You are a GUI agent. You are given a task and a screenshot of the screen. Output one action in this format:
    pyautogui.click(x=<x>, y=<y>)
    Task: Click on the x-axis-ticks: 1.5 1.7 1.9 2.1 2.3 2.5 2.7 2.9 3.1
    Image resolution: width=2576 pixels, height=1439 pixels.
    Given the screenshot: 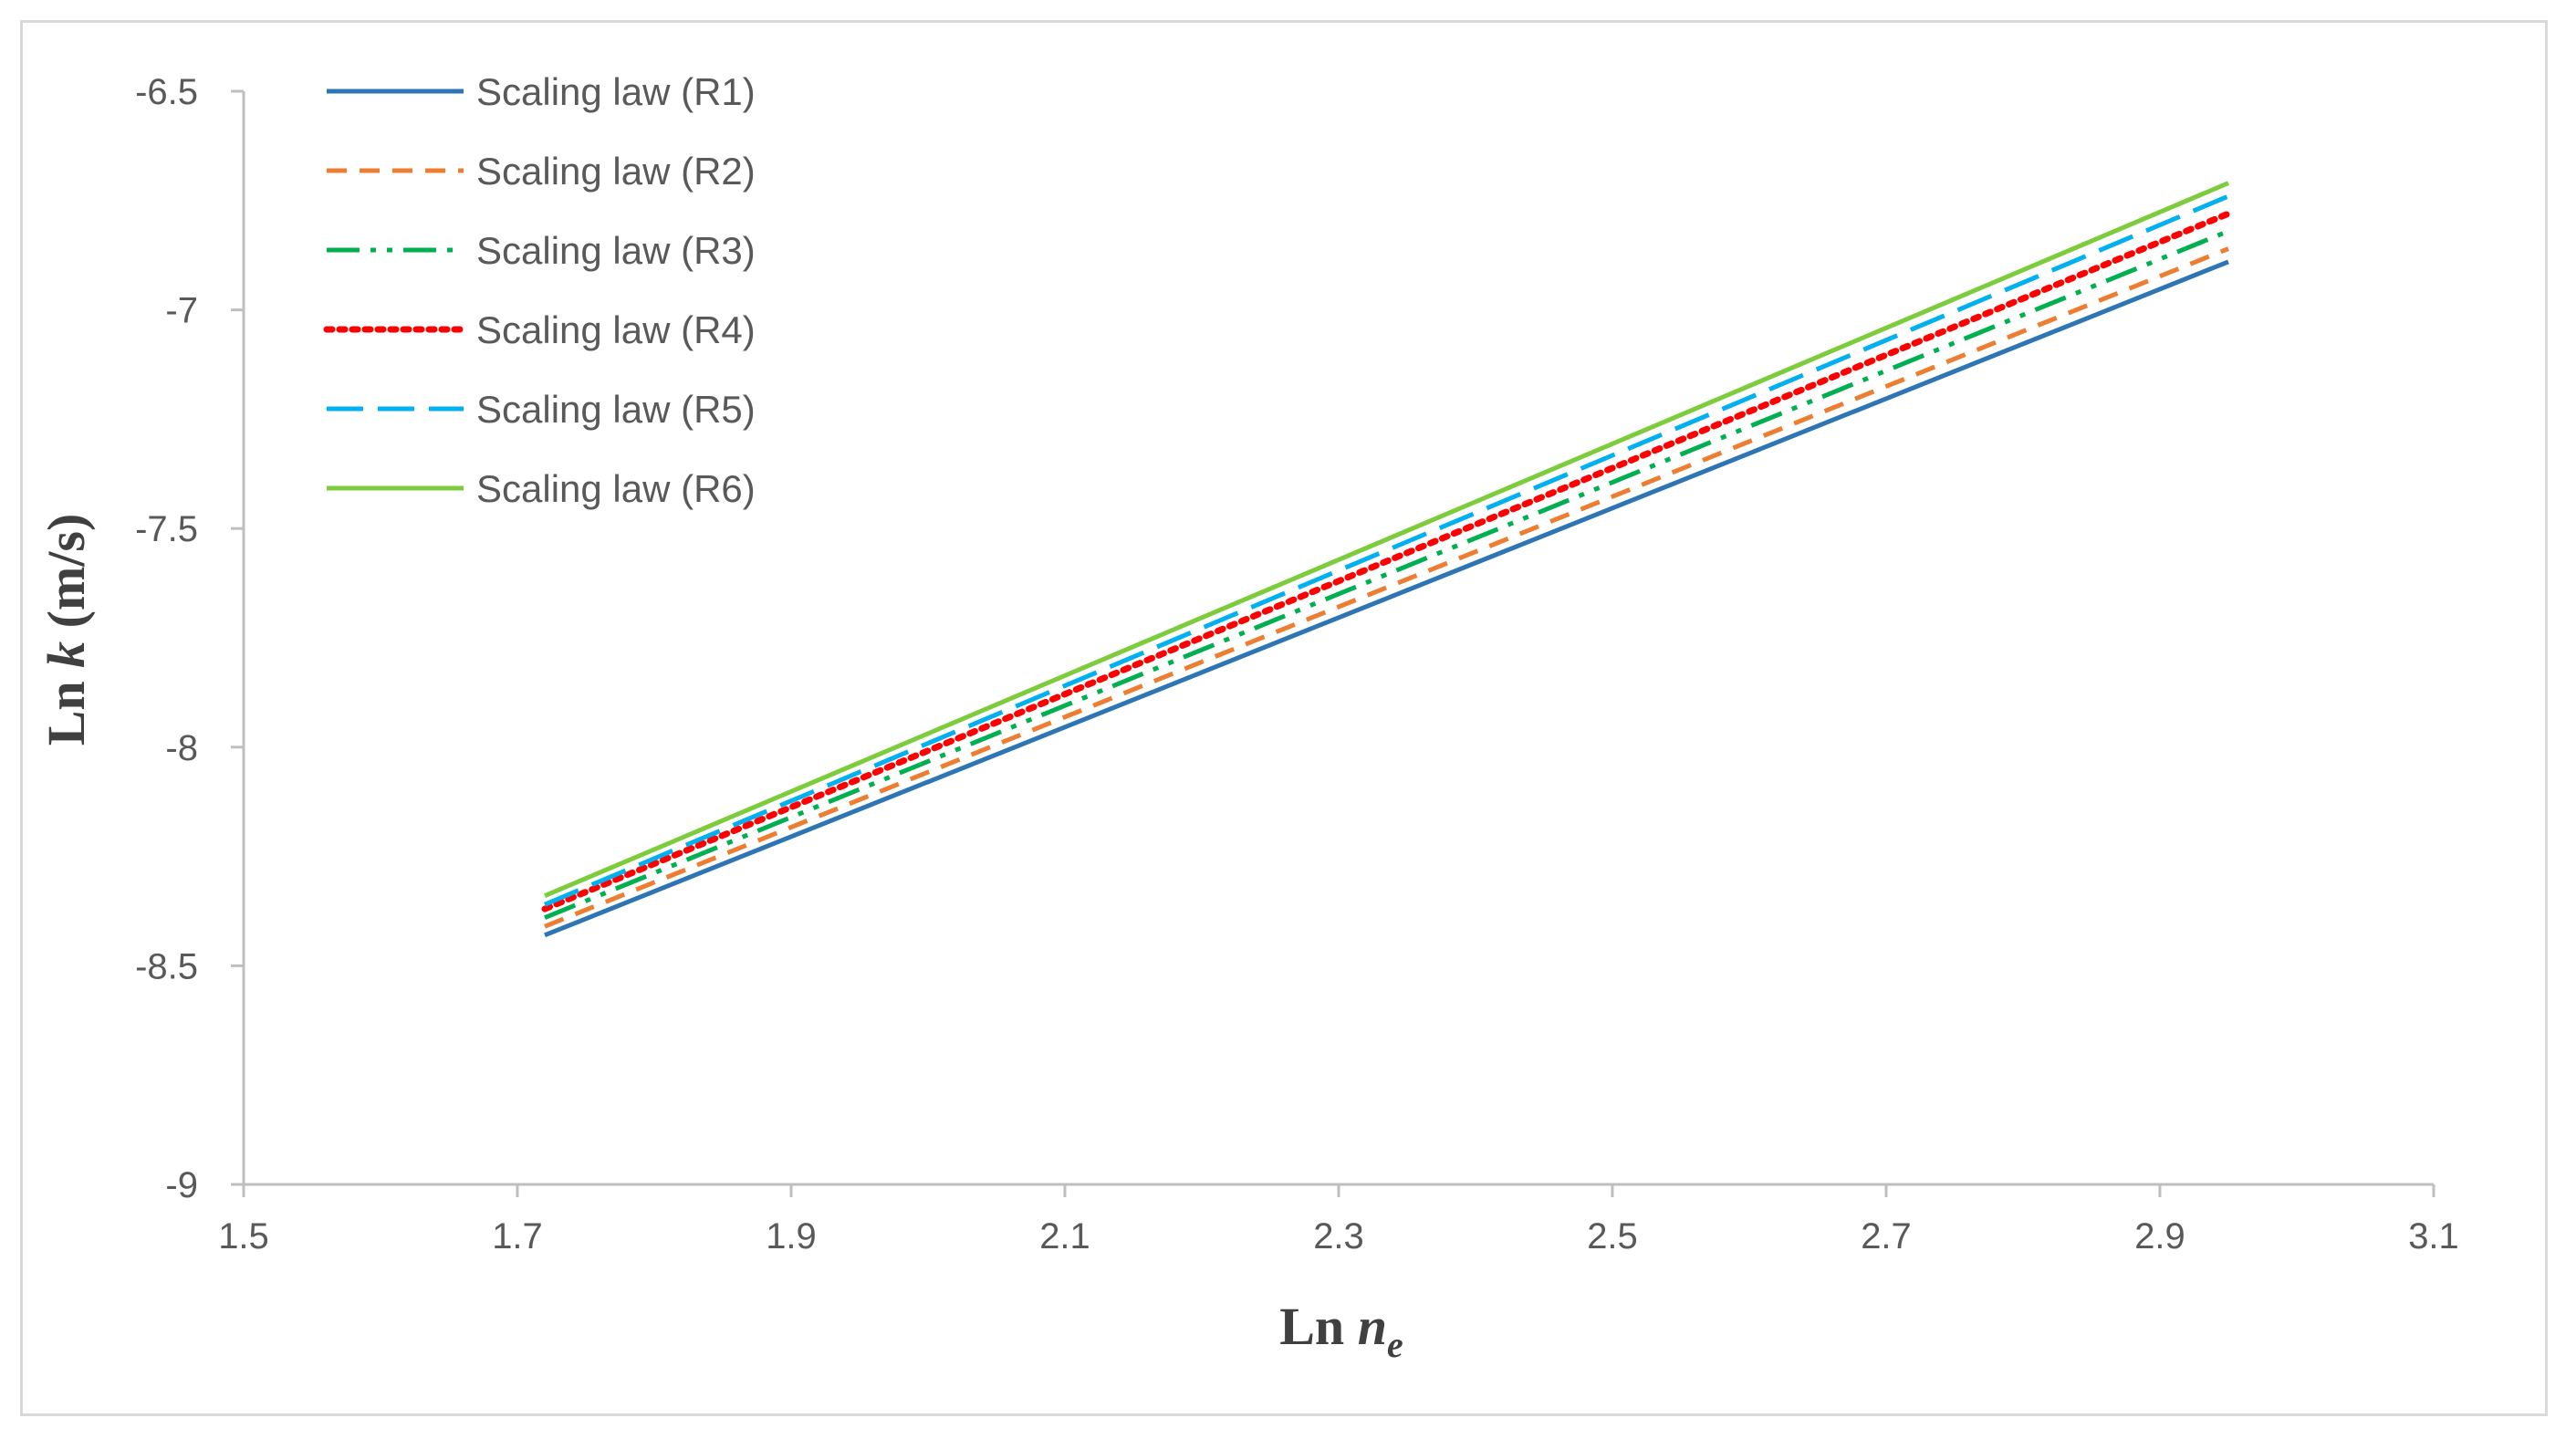 What is the action you would take?
    pyautogui.click(x=1338, y=1220)
    